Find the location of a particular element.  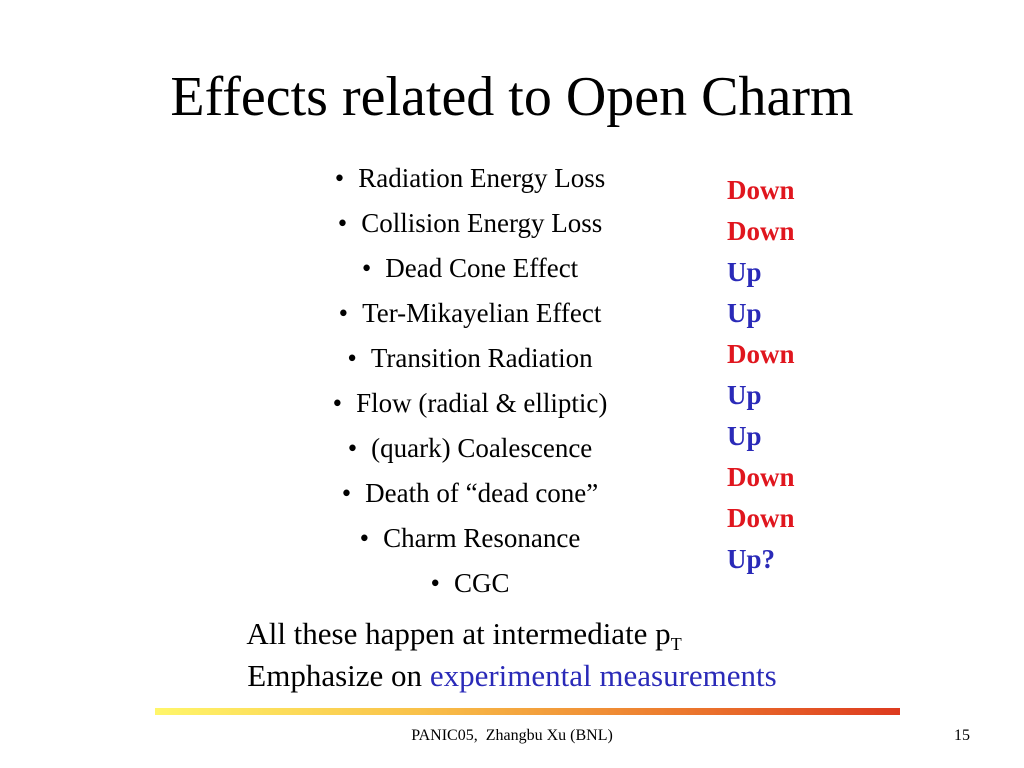

list-item: • Flow (radial & elliptic) is located at coordinates (470, 403).